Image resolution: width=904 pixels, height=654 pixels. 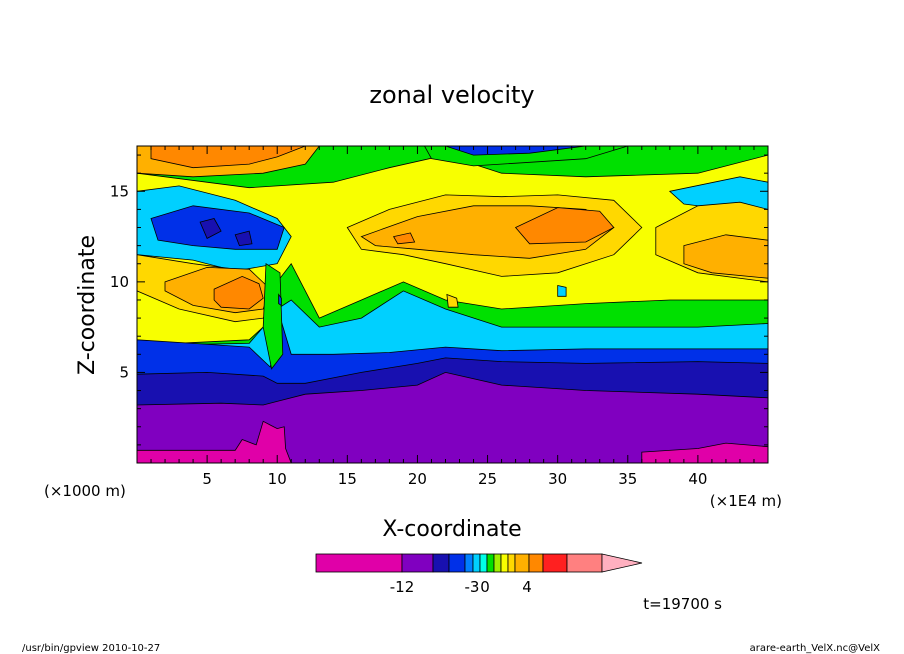 What do you see at coordinates (347, 479) in the screenshot?
I see `x-tick-label: 15` at bounding box center [347, 479].